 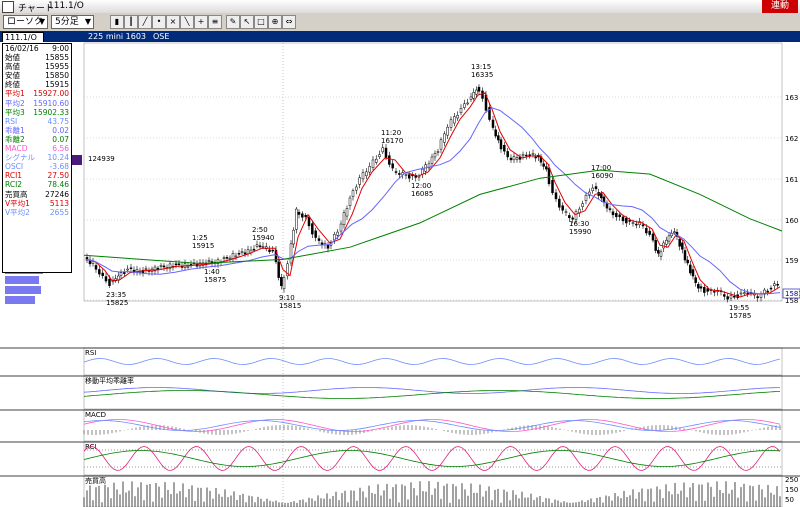 What do you see at coordinates (117, 22) in the screenshot?
I see `candle-icon: ▮` at bounding box center [117, 22].